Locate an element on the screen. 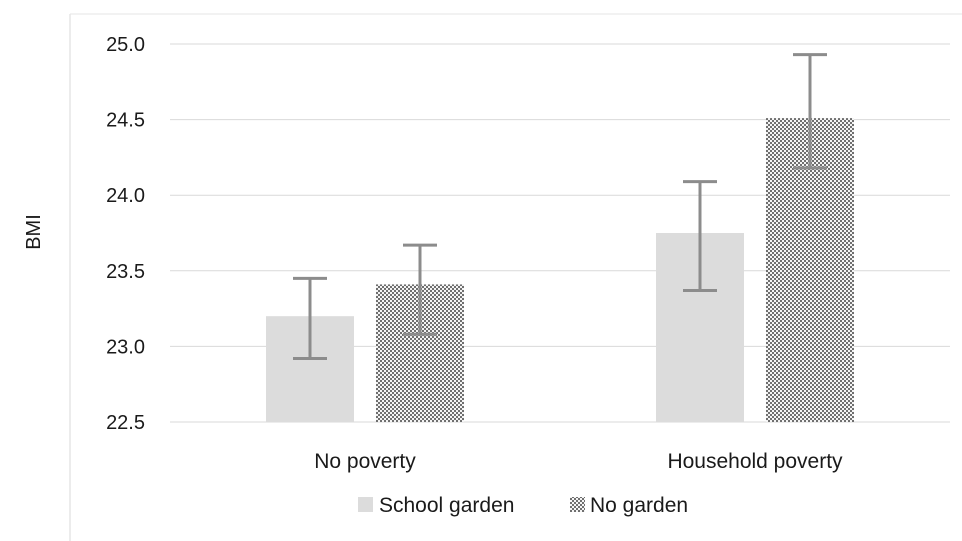 The image size is (962, 541). y-tick-label: 24.0 is located at coordinates (125, 196).